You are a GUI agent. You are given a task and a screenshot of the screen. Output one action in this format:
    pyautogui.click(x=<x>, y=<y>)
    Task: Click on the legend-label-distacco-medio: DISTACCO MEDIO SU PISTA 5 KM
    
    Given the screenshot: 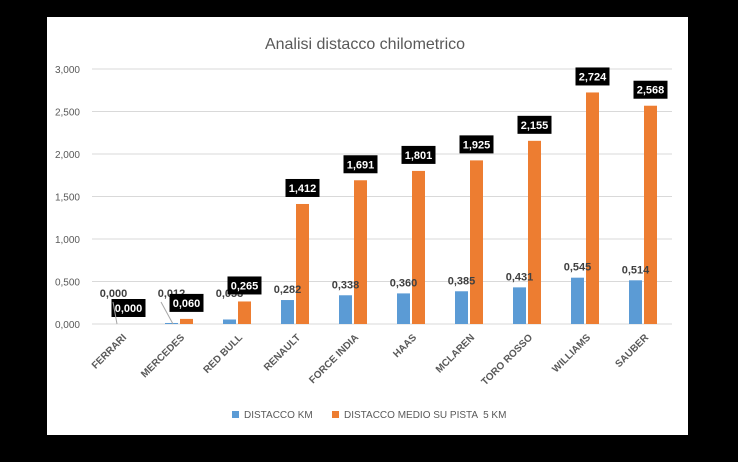 What is the action you would take?
    pyautogui.click(x=425, y=415)
    